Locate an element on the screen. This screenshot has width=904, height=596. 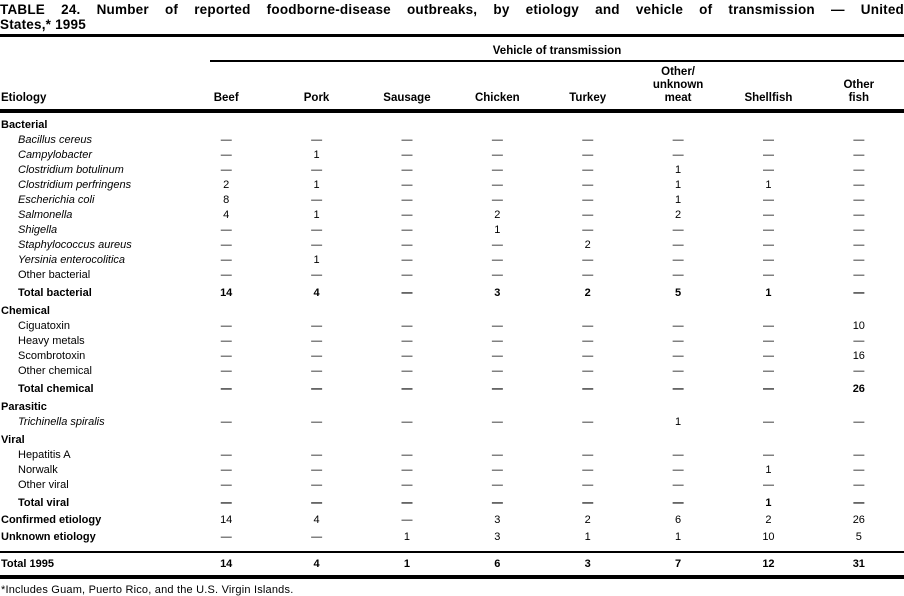
row-label: Ciguatoxin is located at coordinates (44, 326).